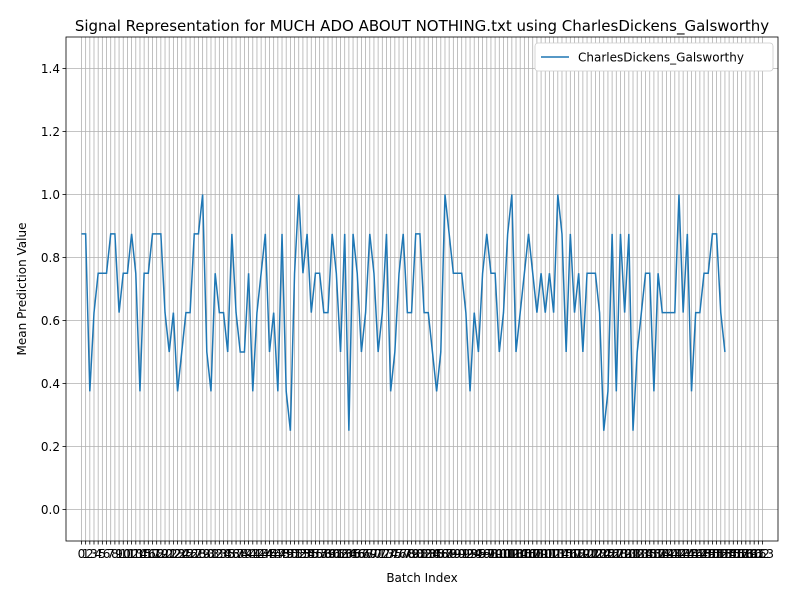  I want to click on y-tick-label: 1.0, so click(50, 195).